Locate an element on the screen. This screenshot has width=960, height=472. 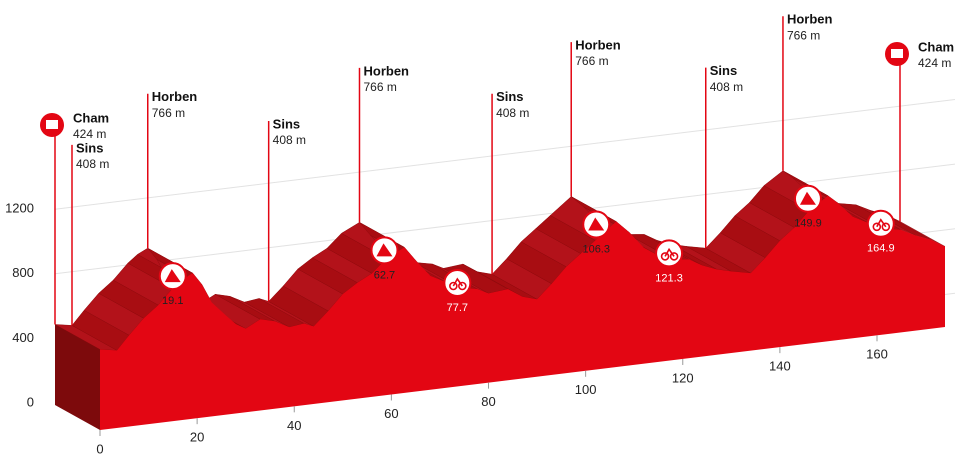
y-tick-label: 800 is located at coordinates (23, 272).